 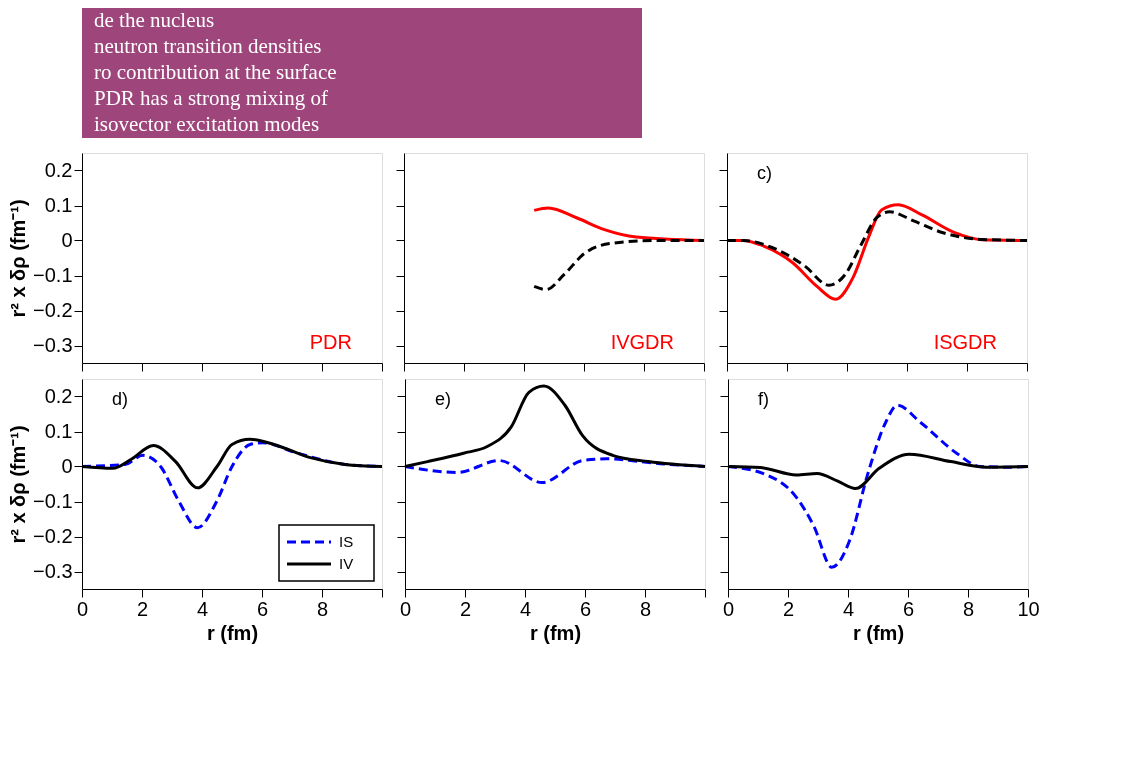 What do you see at coordinates (154, 20) in the screenshot?
I see `text: de the nucleus` at bounding box center [154, 20].